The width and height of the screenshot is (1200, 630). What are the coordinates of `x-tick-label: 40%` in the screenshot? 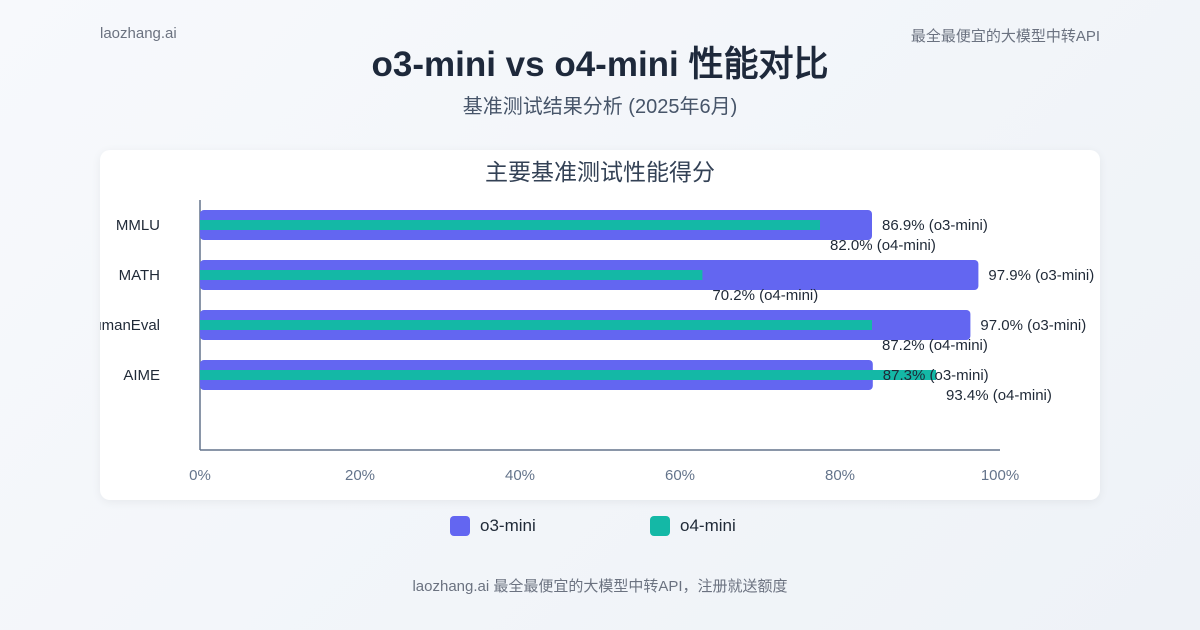 It's located at (520, 475).